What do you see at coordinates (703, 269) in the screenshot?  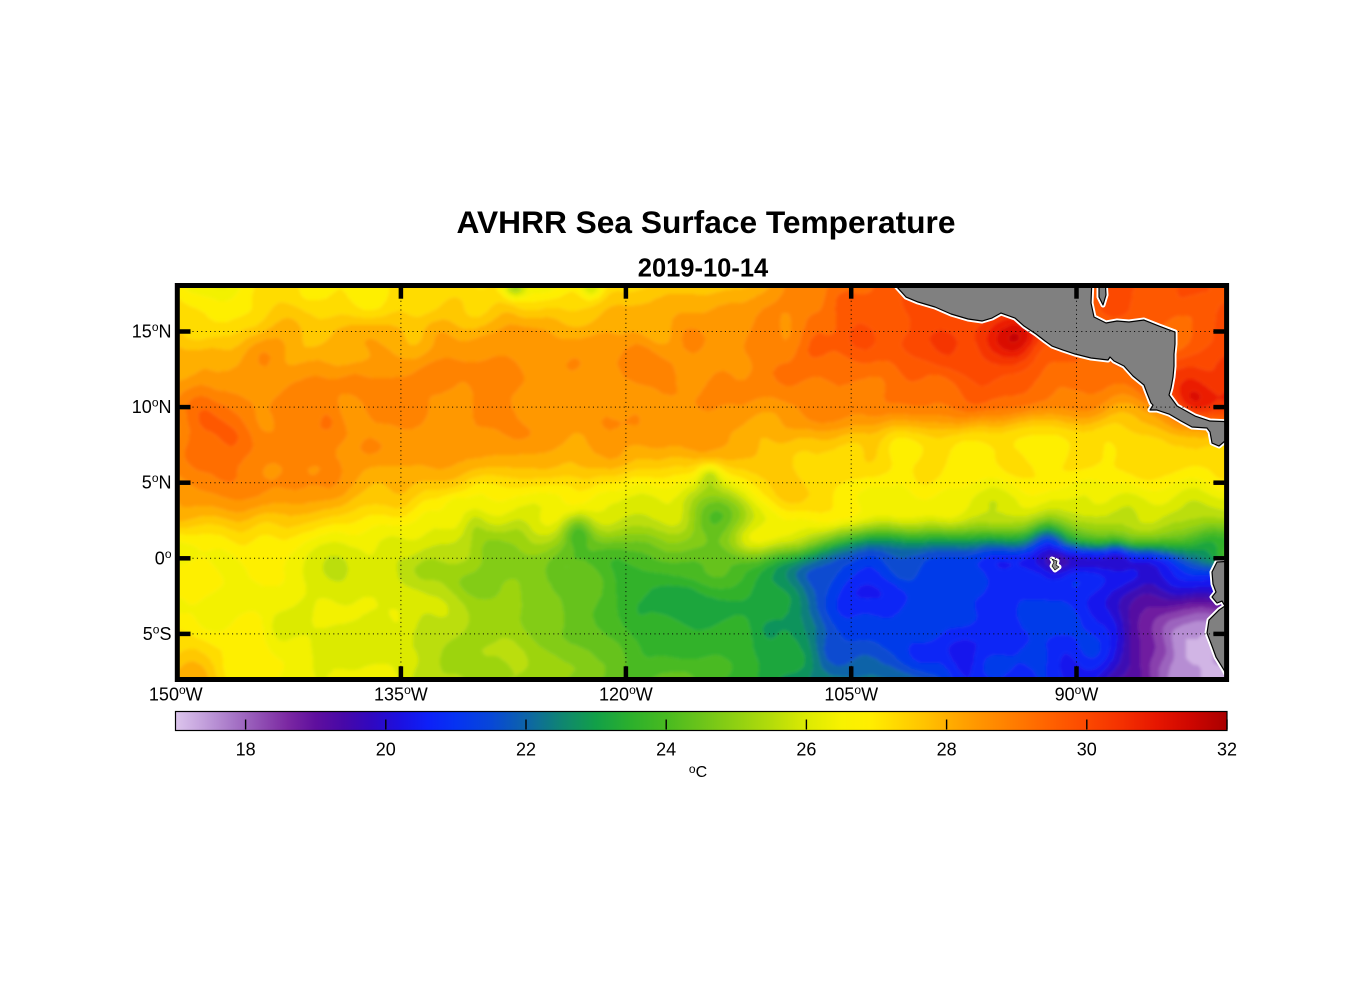 I see `svg-text: 2019-10-14` at bounding box center [703, 269].